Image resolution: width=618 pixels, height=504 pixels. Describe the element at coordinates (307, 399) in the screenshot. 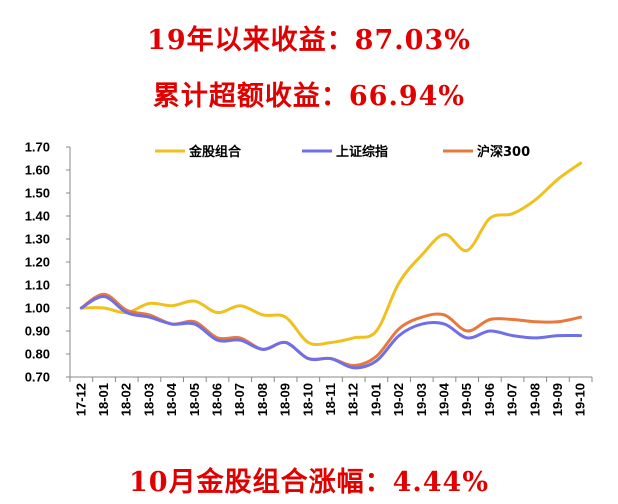

I see `x-tick-label: 18-10` at that location.